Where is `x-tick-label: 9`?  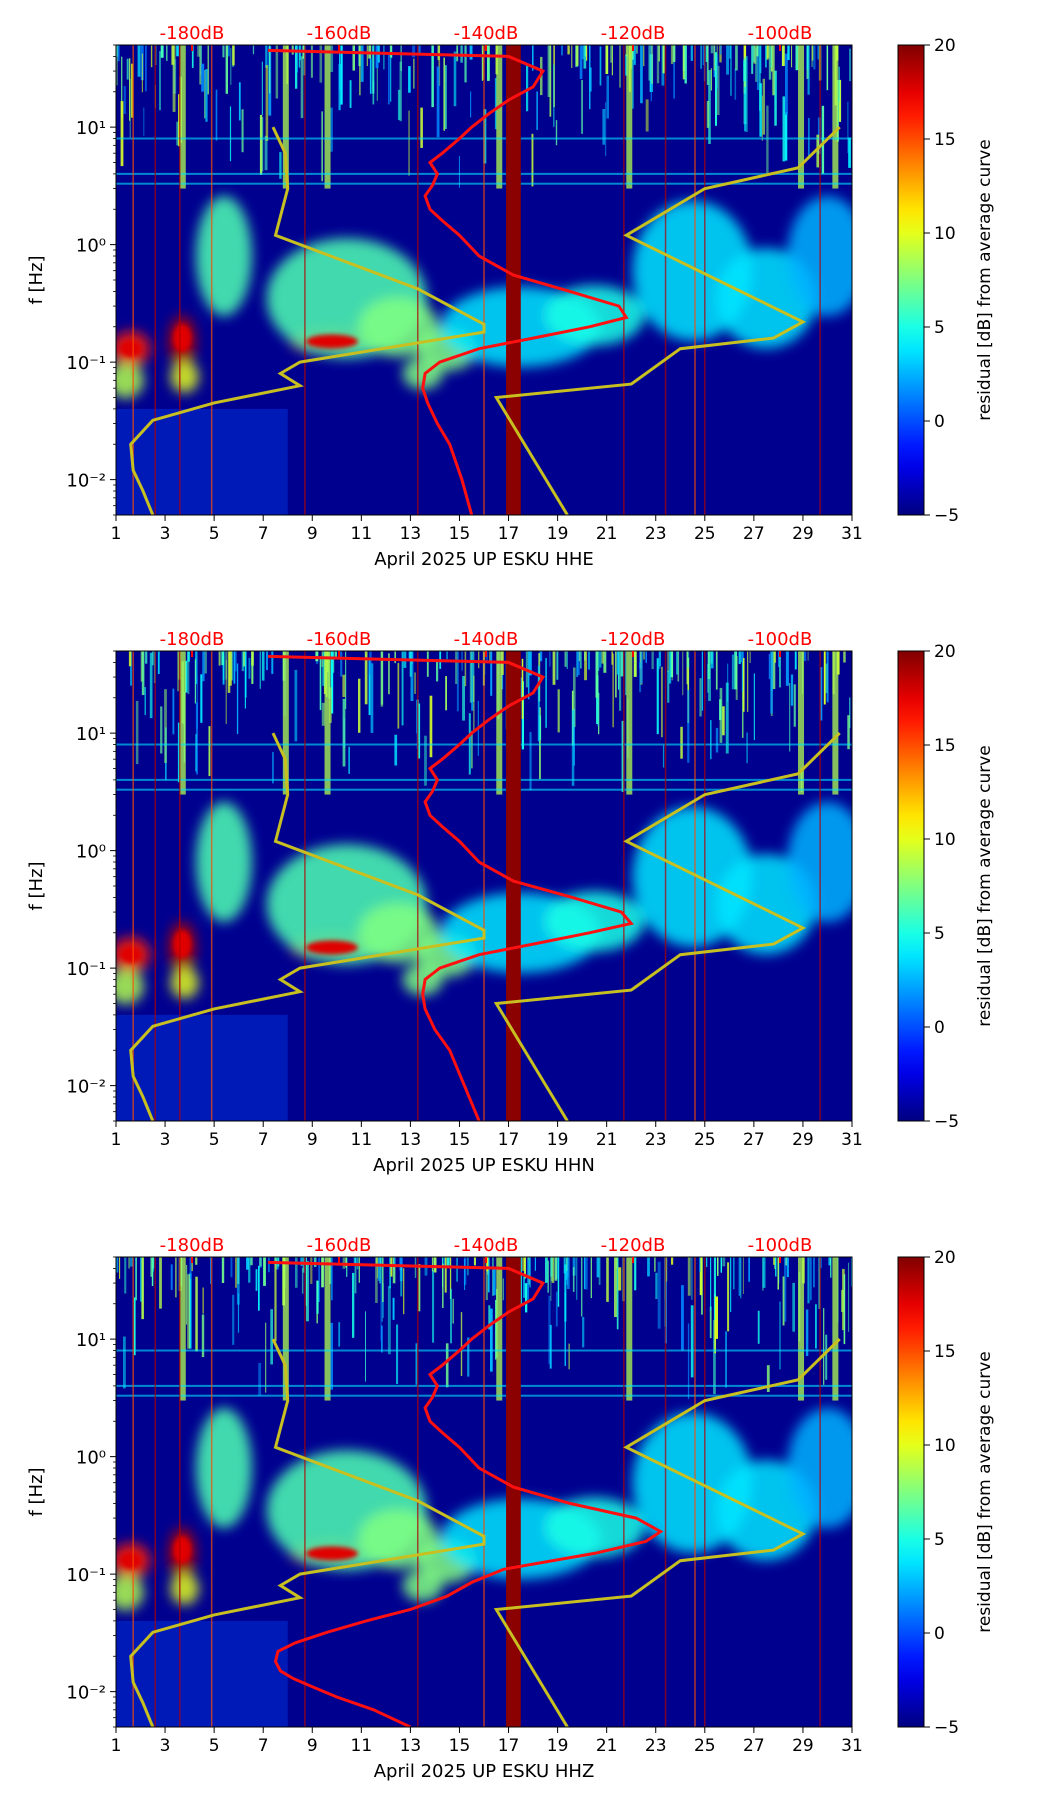
x-tick-label: 9 is located at coordinates (312, 1140).